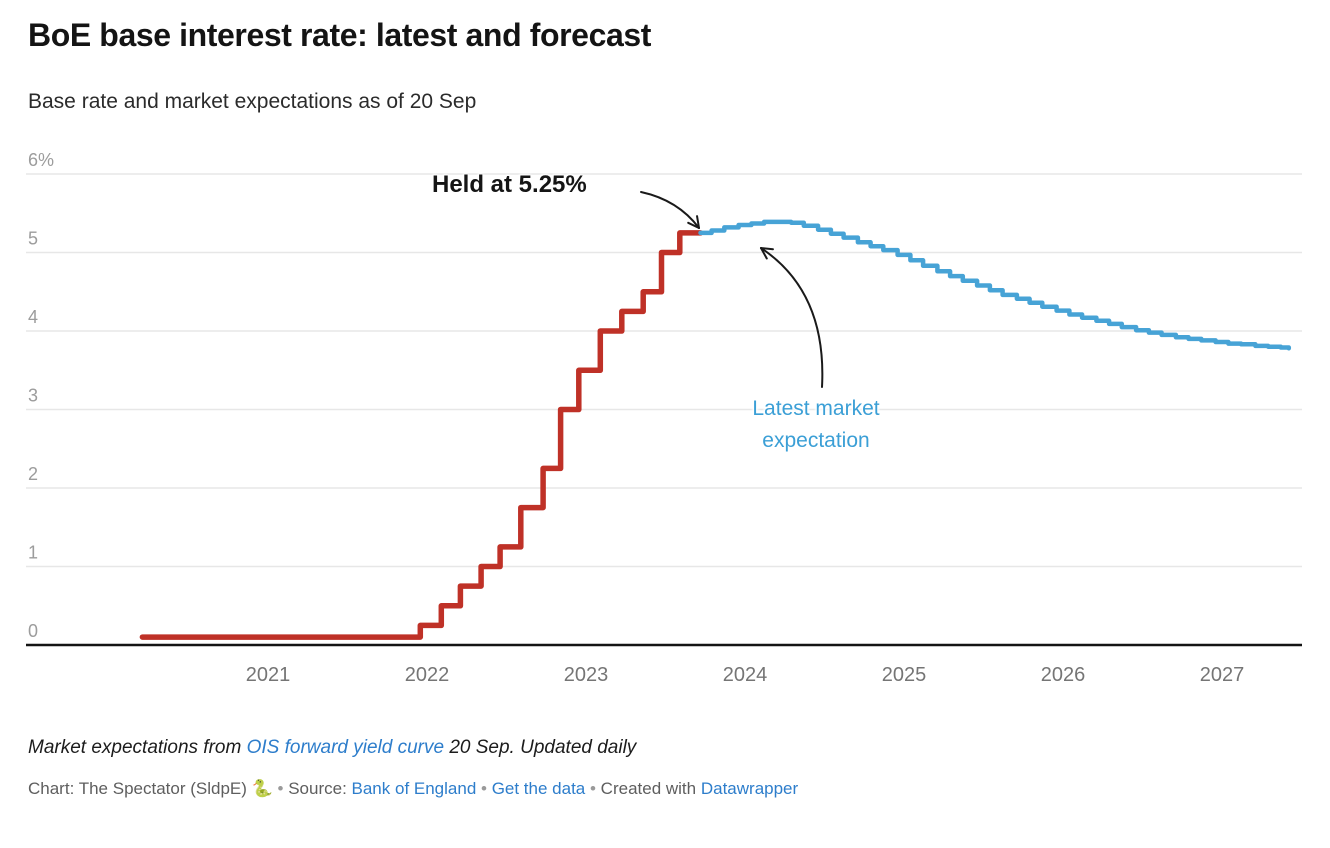  I want to click on market-expectation-line, so click(995, 285).